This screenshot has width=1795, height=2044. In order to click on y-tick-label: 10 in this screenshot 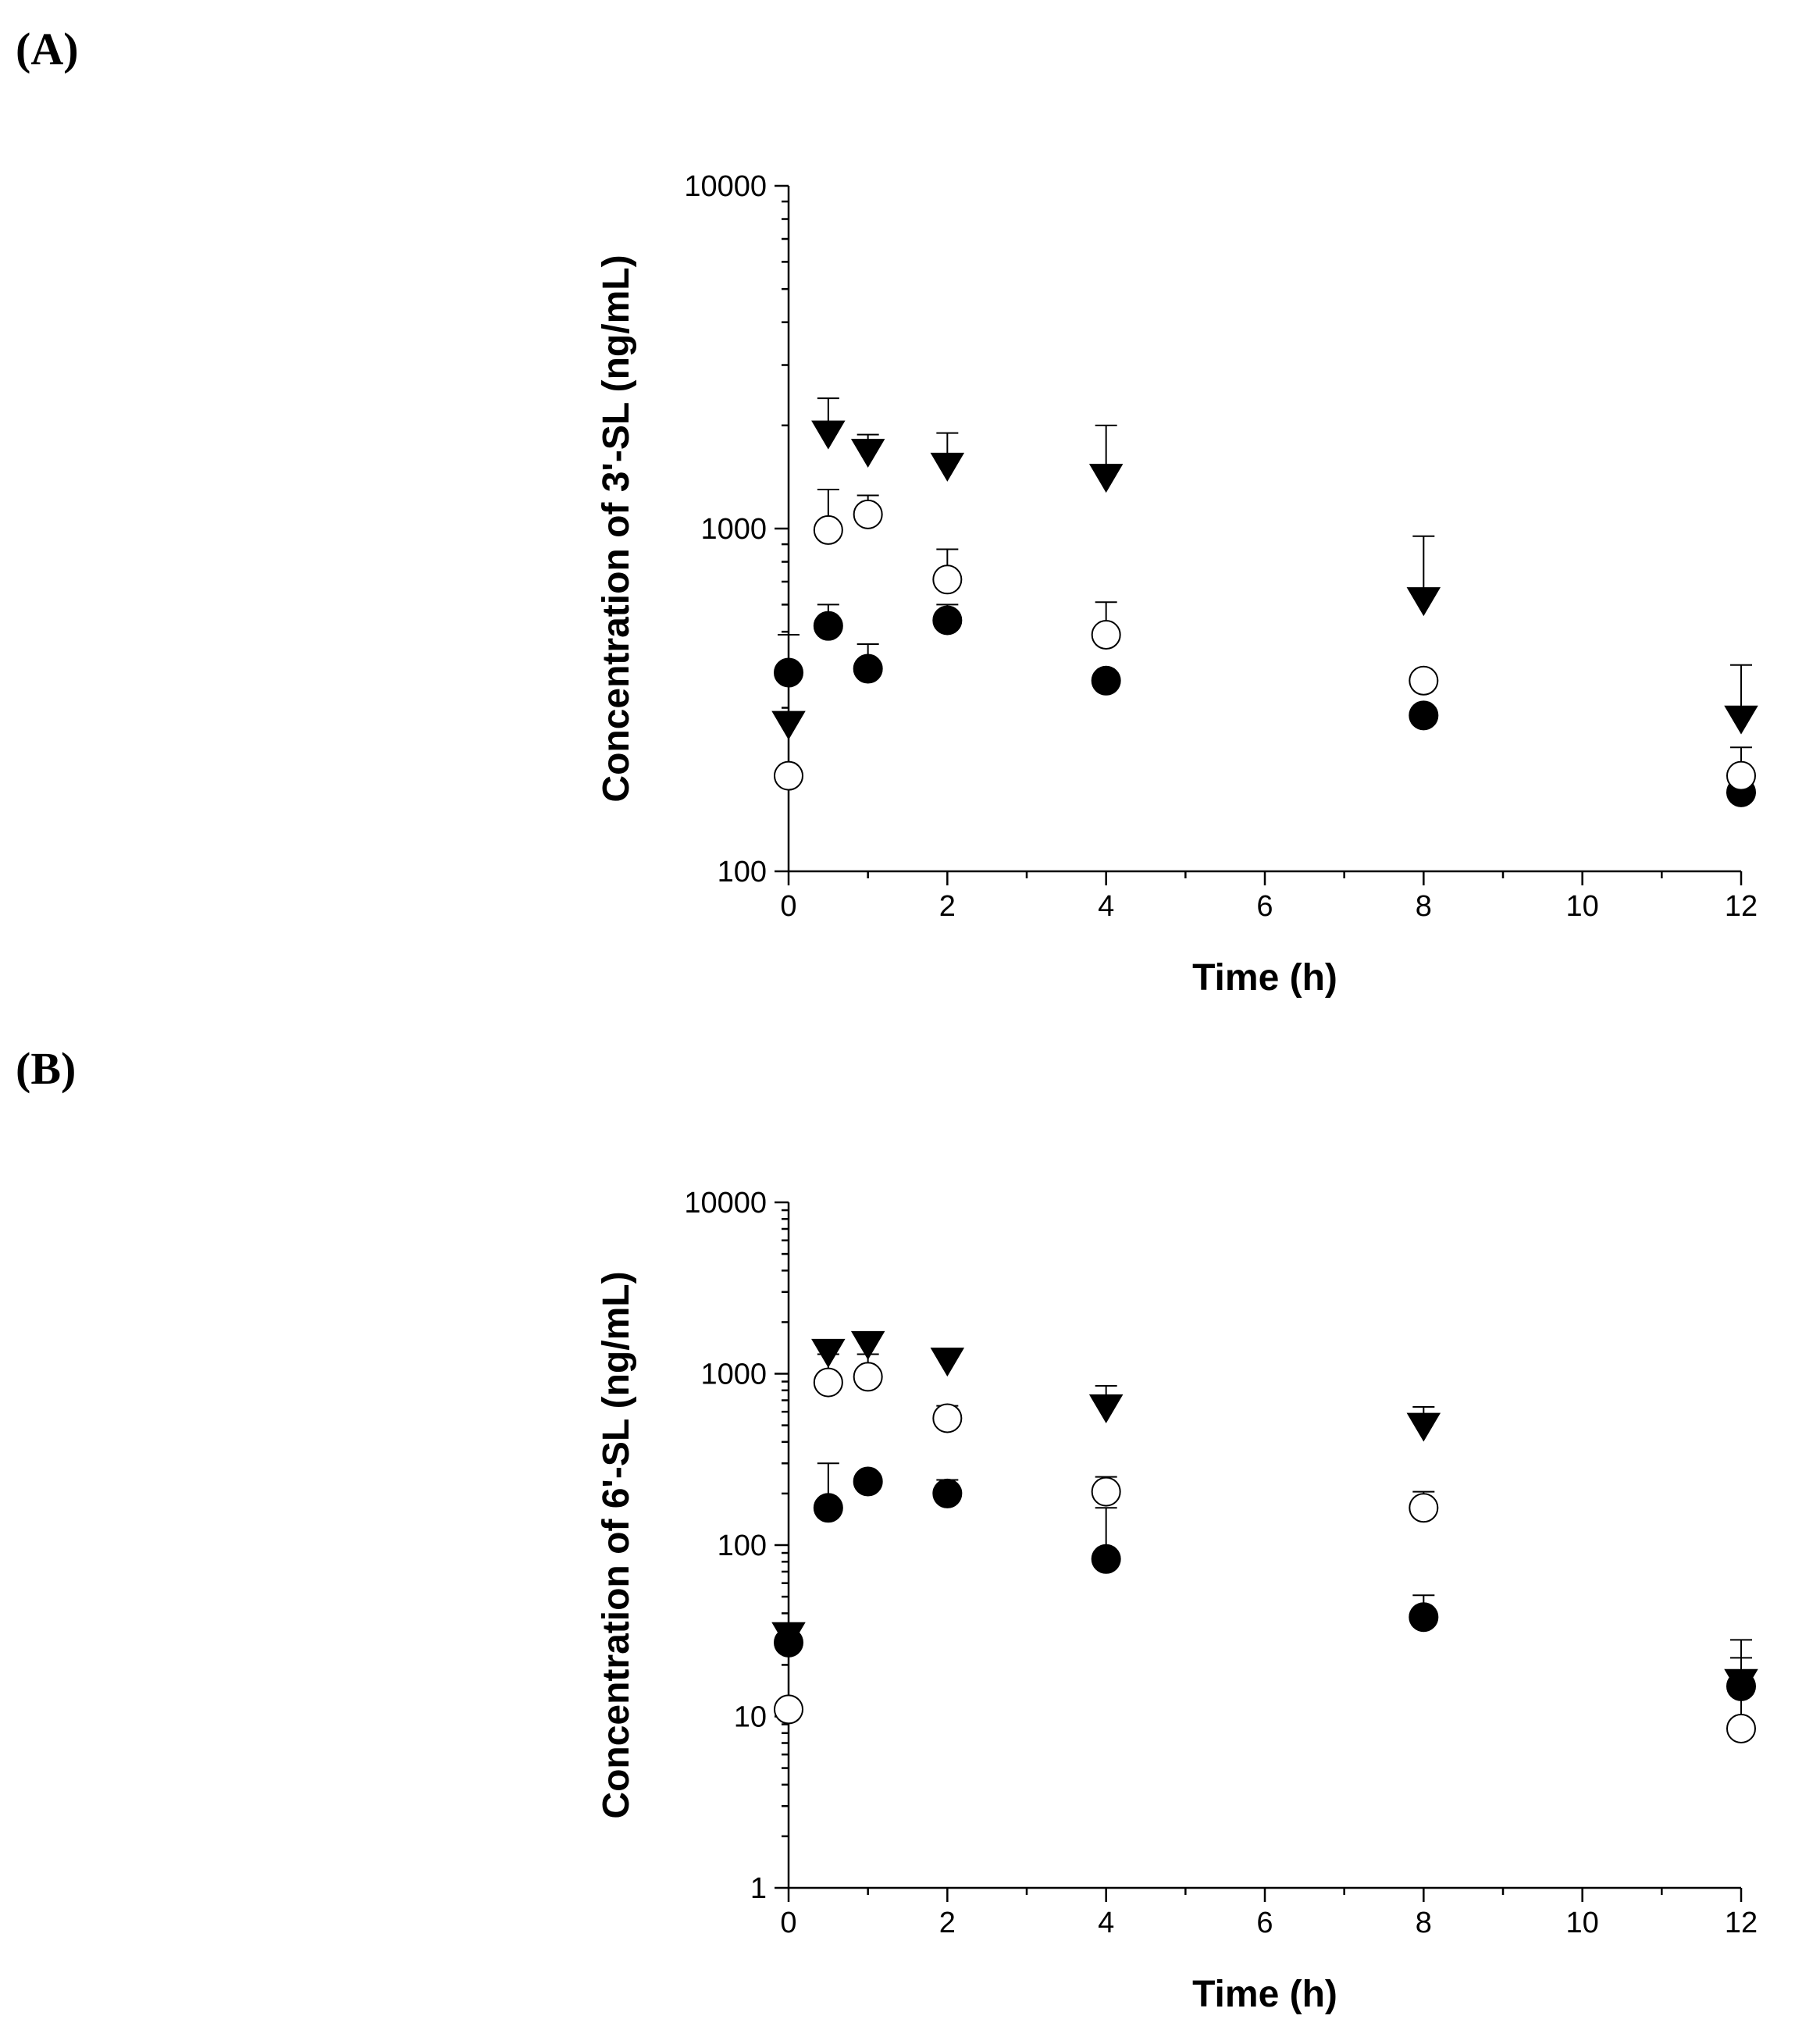, I will do `click(750, 1717)`.